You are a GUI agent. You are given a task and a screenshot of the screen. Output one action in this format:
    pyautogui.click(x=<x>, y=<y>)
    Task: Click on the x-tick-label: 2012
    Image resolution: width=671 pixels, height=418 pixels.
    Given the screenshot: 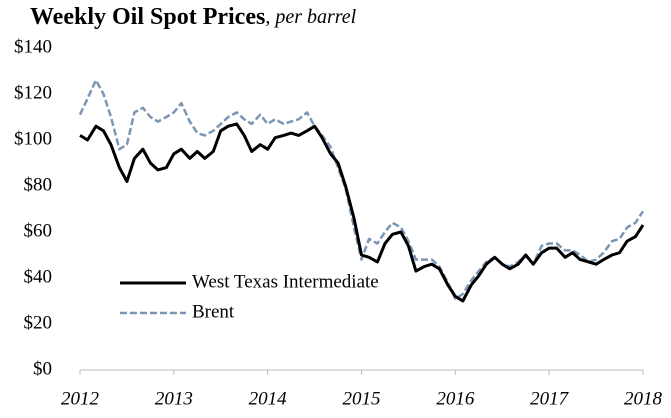 What is the action you would take?
    pyautogui.click(x=80, y=398)
    